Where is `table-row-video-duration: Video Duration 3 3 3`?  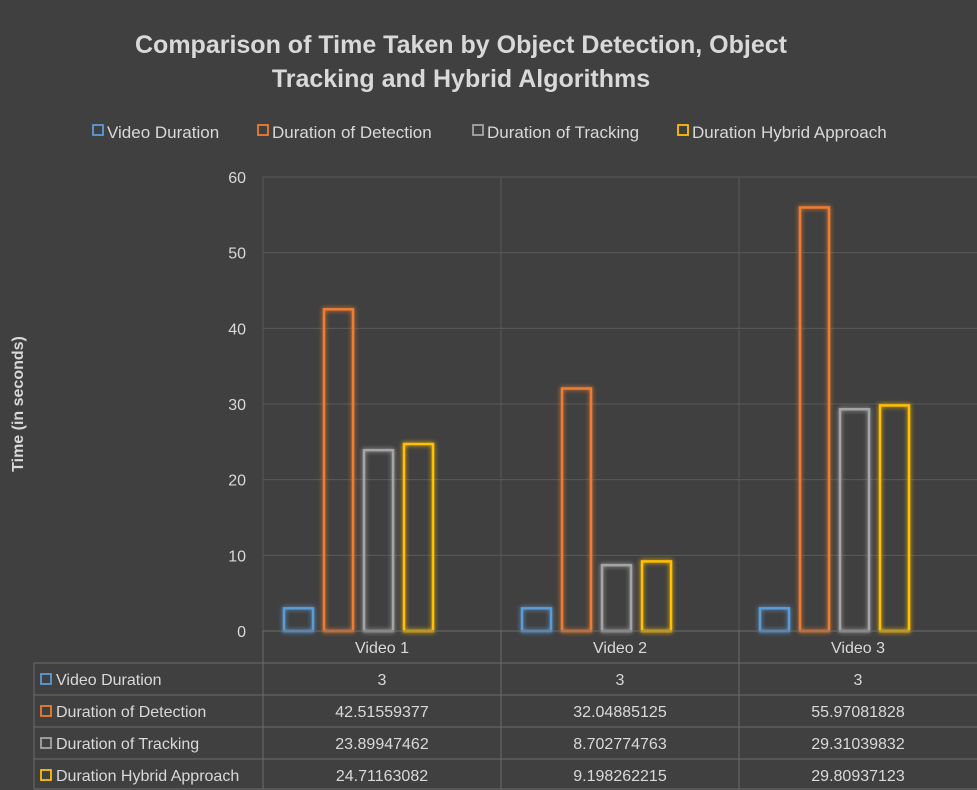 table-row-video-duration: Video Duration 3 3 3 is located at coordinates (451, 680).